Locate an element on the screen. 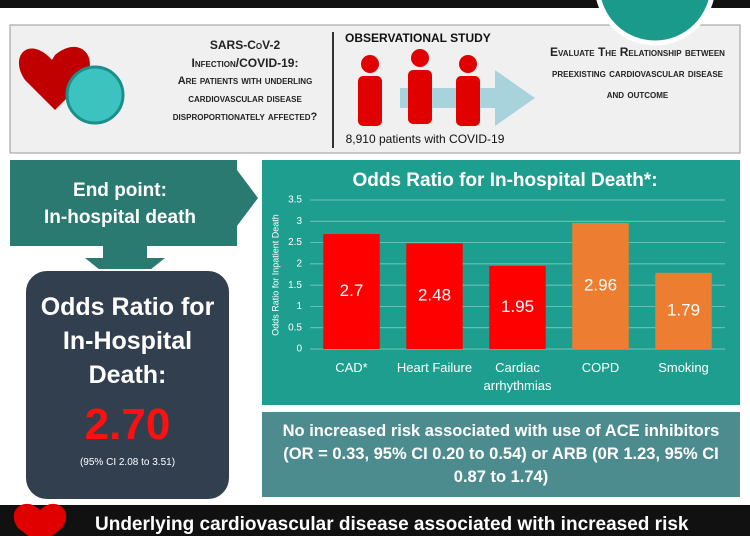 This screenshot has width=750, height=536. end-point-line: In-hospital death is located at coordinates (120, 217).